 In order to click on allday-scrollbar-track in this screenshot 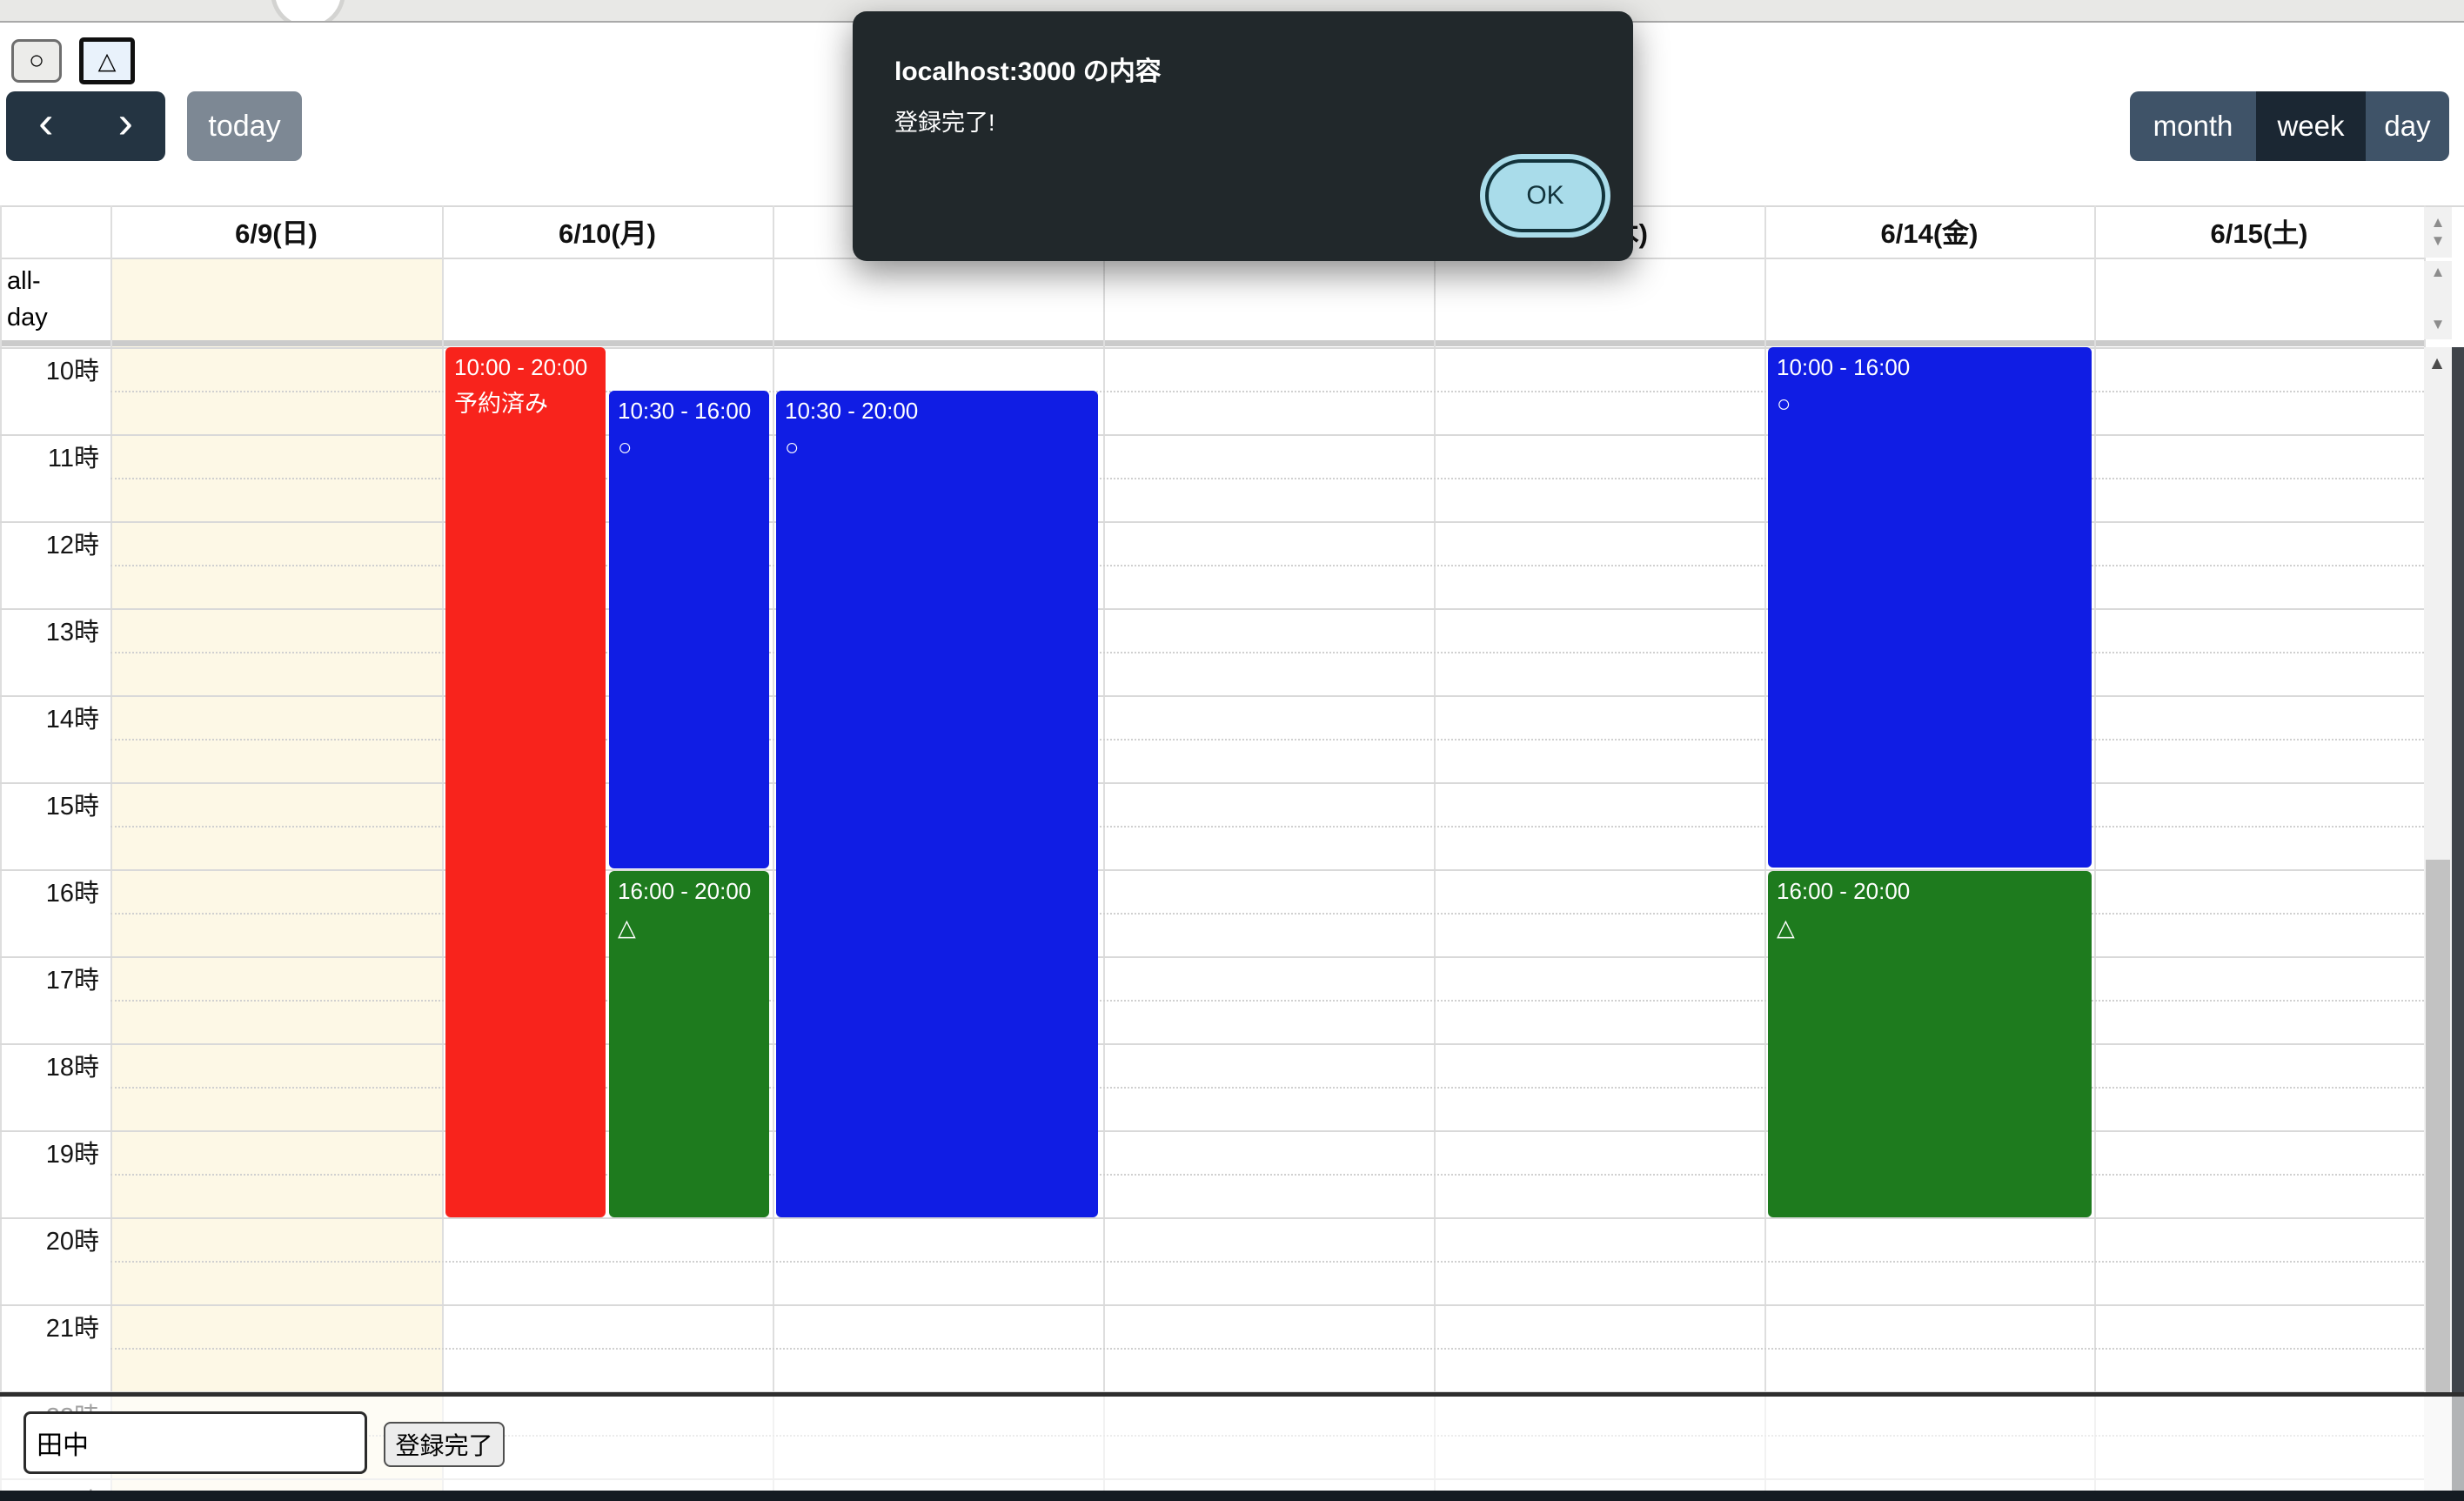, I will do `click(2438, 300)`.